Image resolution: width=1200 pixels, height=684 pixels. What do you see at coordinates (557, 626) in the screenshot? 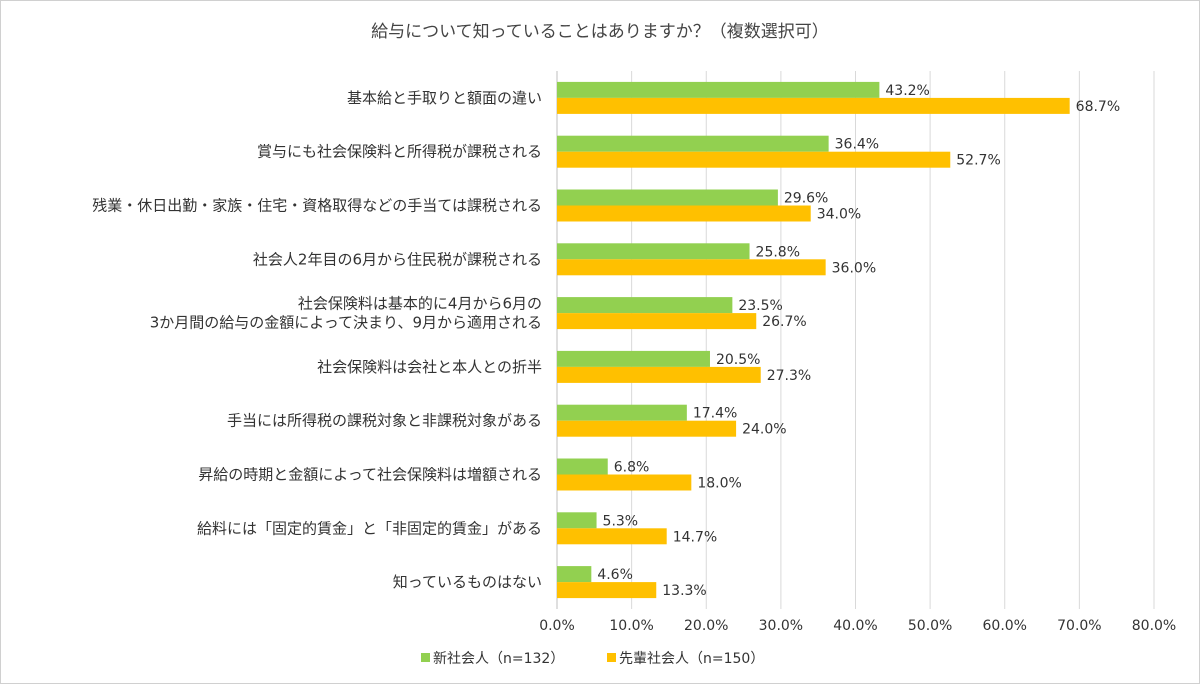
I see `x-tick-label: 0.0%` at bounding box center [557, 626].